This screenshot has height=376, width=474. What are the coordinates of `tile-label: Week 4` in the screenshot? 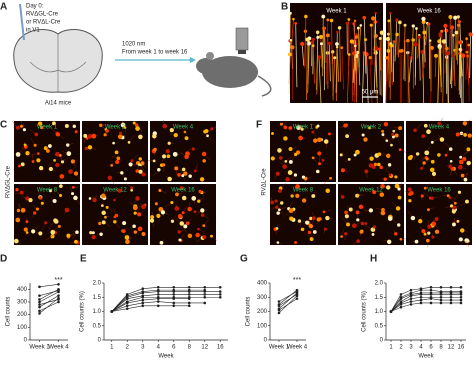 It's located at (183, 128).